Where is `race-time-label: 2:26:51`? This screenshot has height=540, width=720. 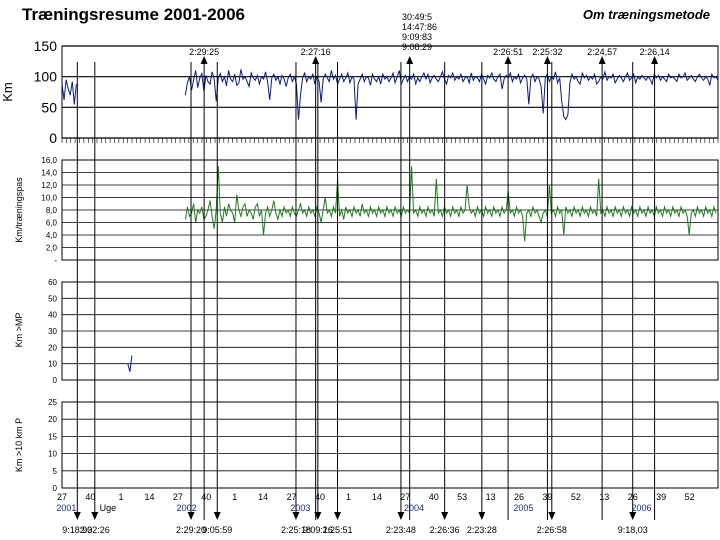 race-time-label: 2:26:51 is located at coordinates (508, 52).